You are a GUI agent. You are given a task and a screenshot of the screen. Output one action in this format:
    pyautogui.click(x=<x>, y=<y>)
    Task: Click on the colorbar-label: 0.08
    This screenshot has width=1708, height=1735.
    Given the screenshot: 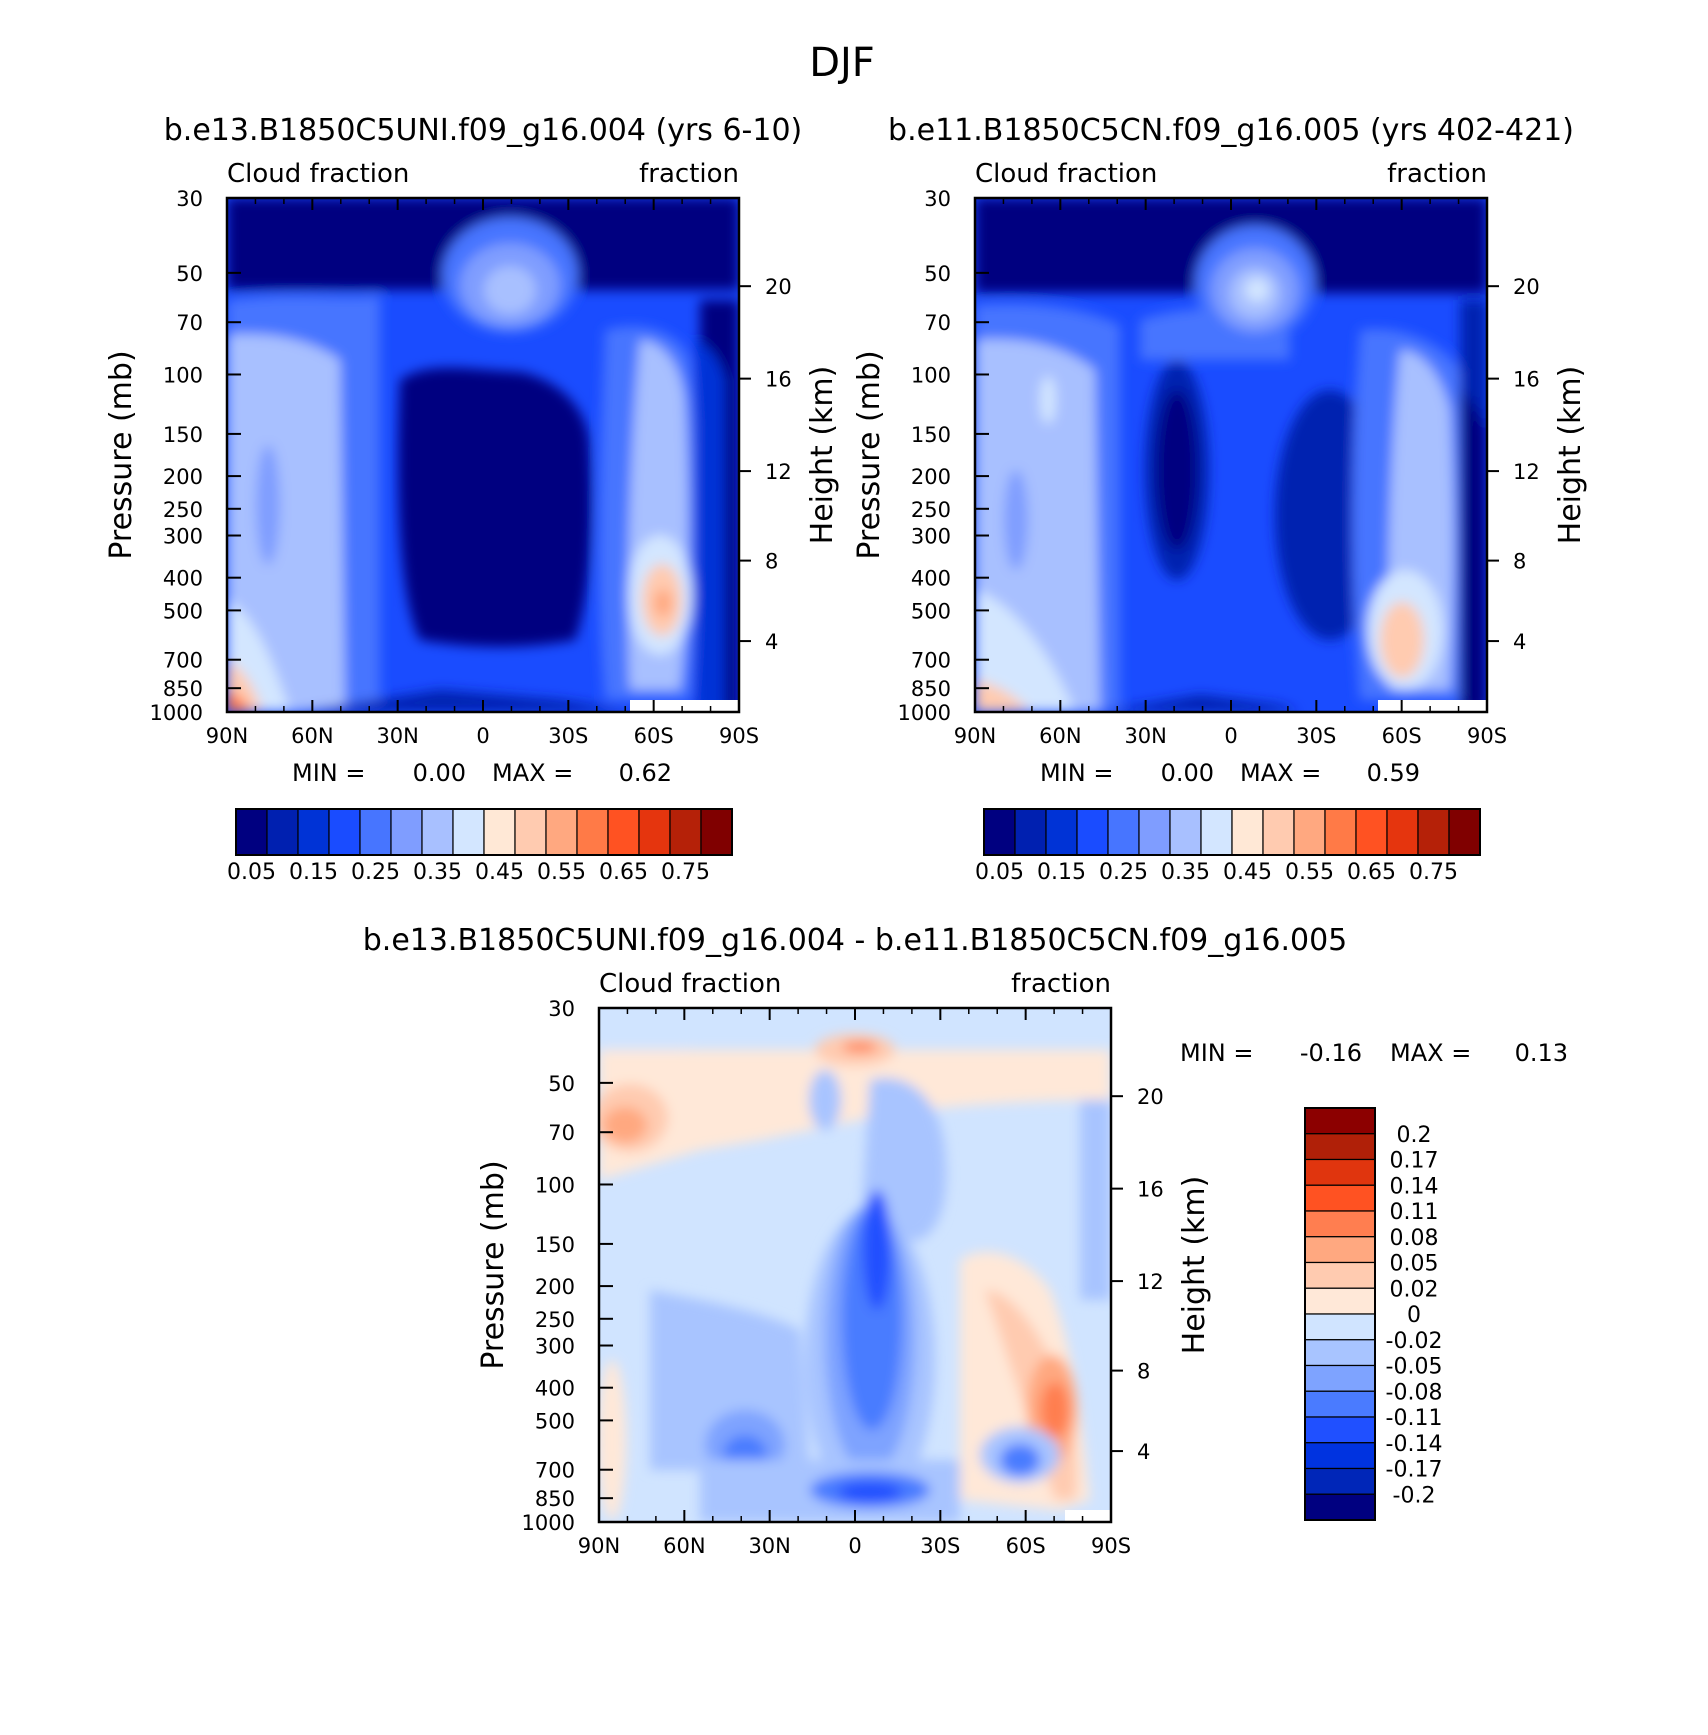 What is the action you would take?
    pyautogui.click(x=1414, y=1238)
    